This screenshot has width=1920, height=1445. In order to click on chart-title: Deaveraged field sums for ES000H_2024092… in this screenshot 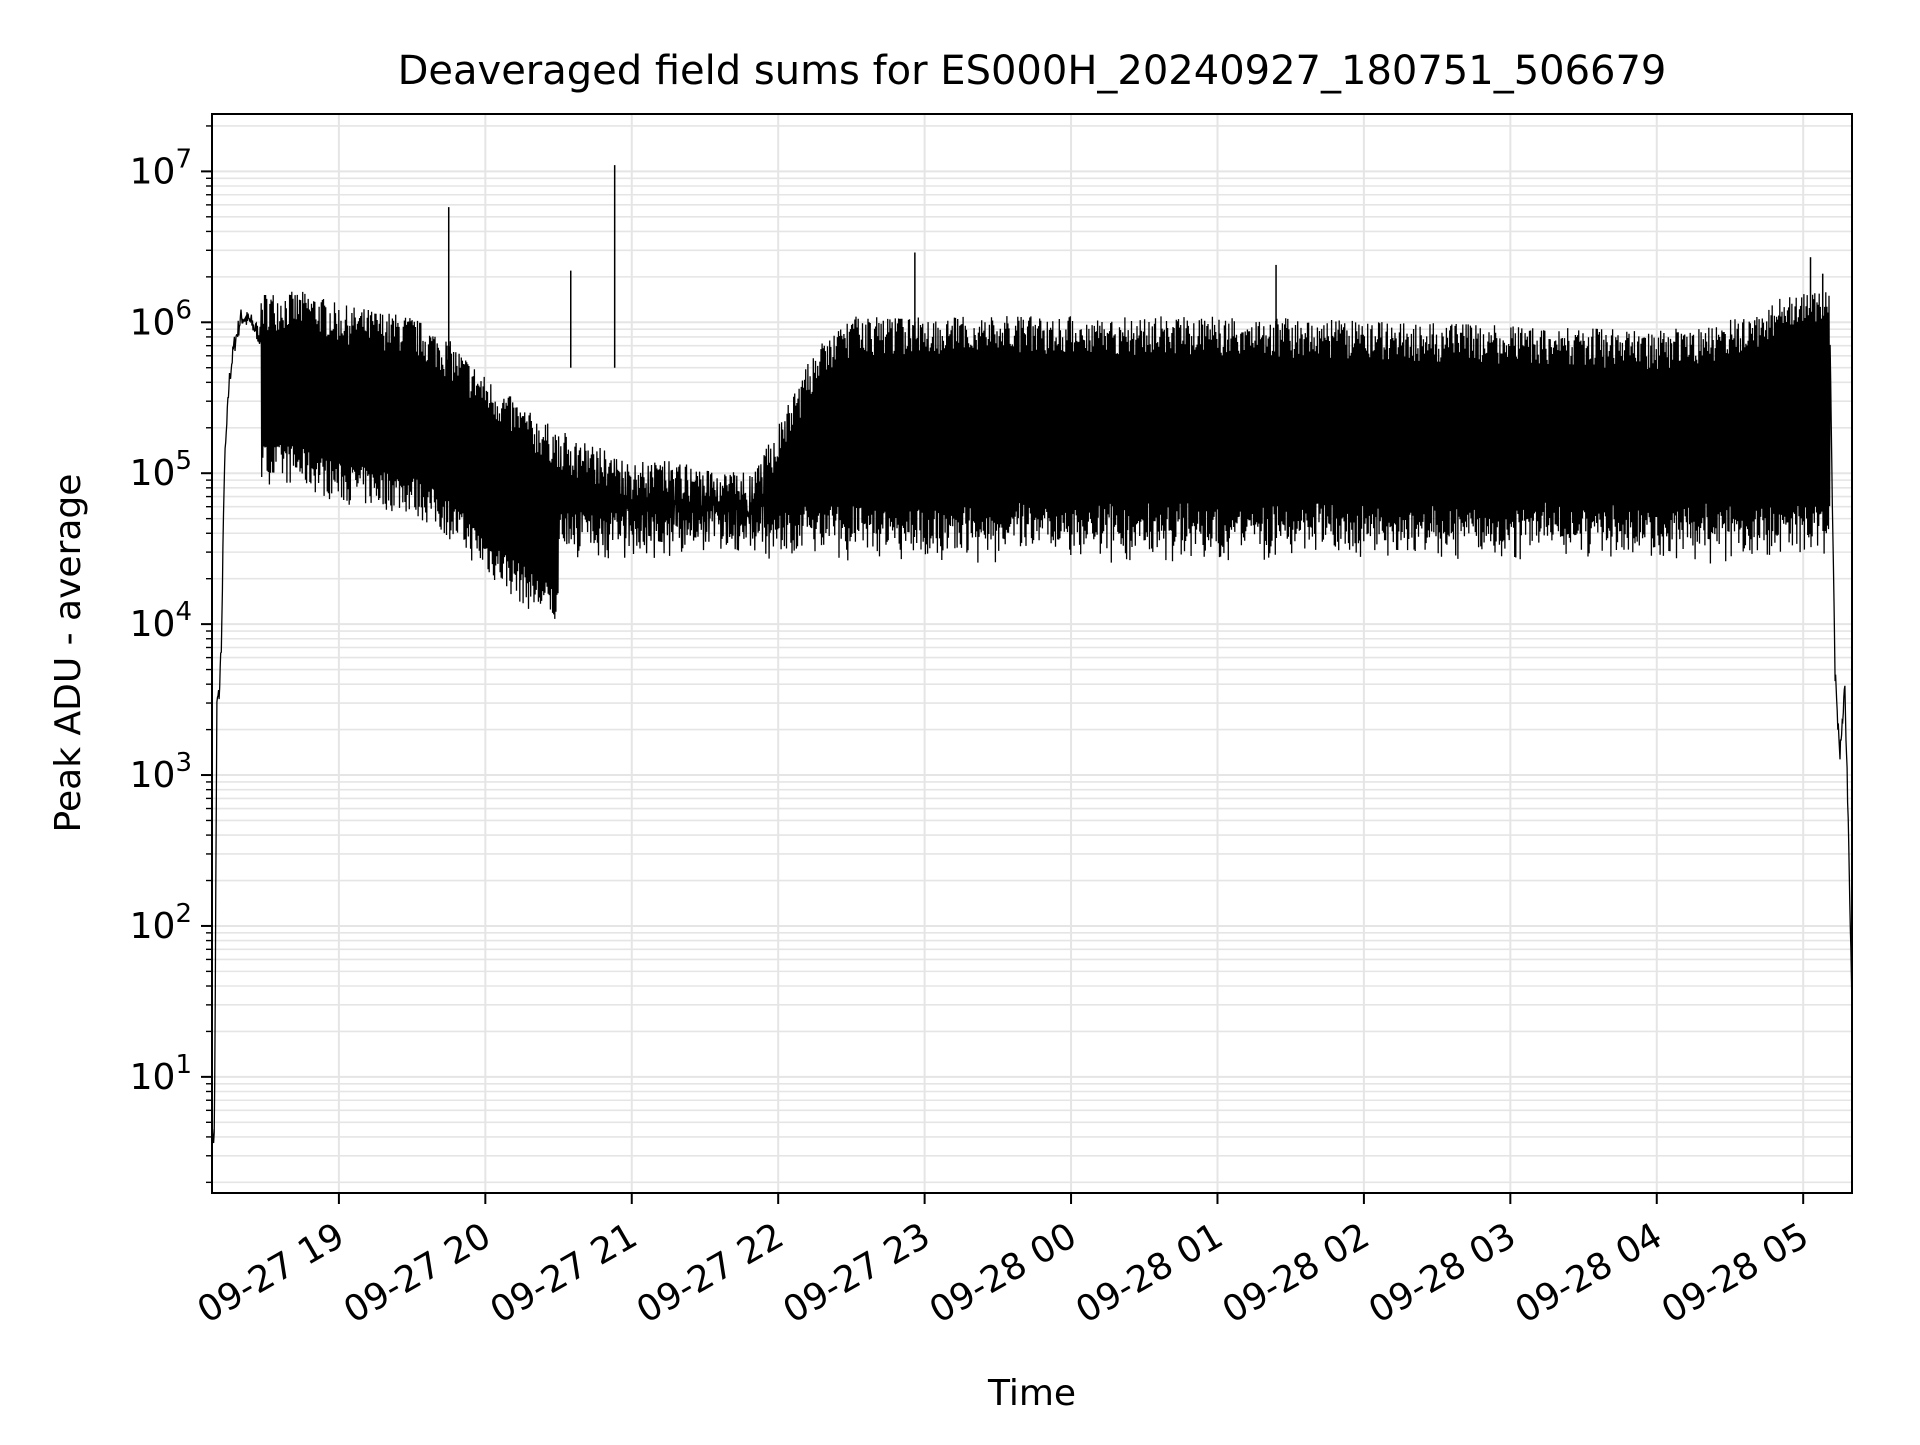, I will do `click(1032, 71)`.